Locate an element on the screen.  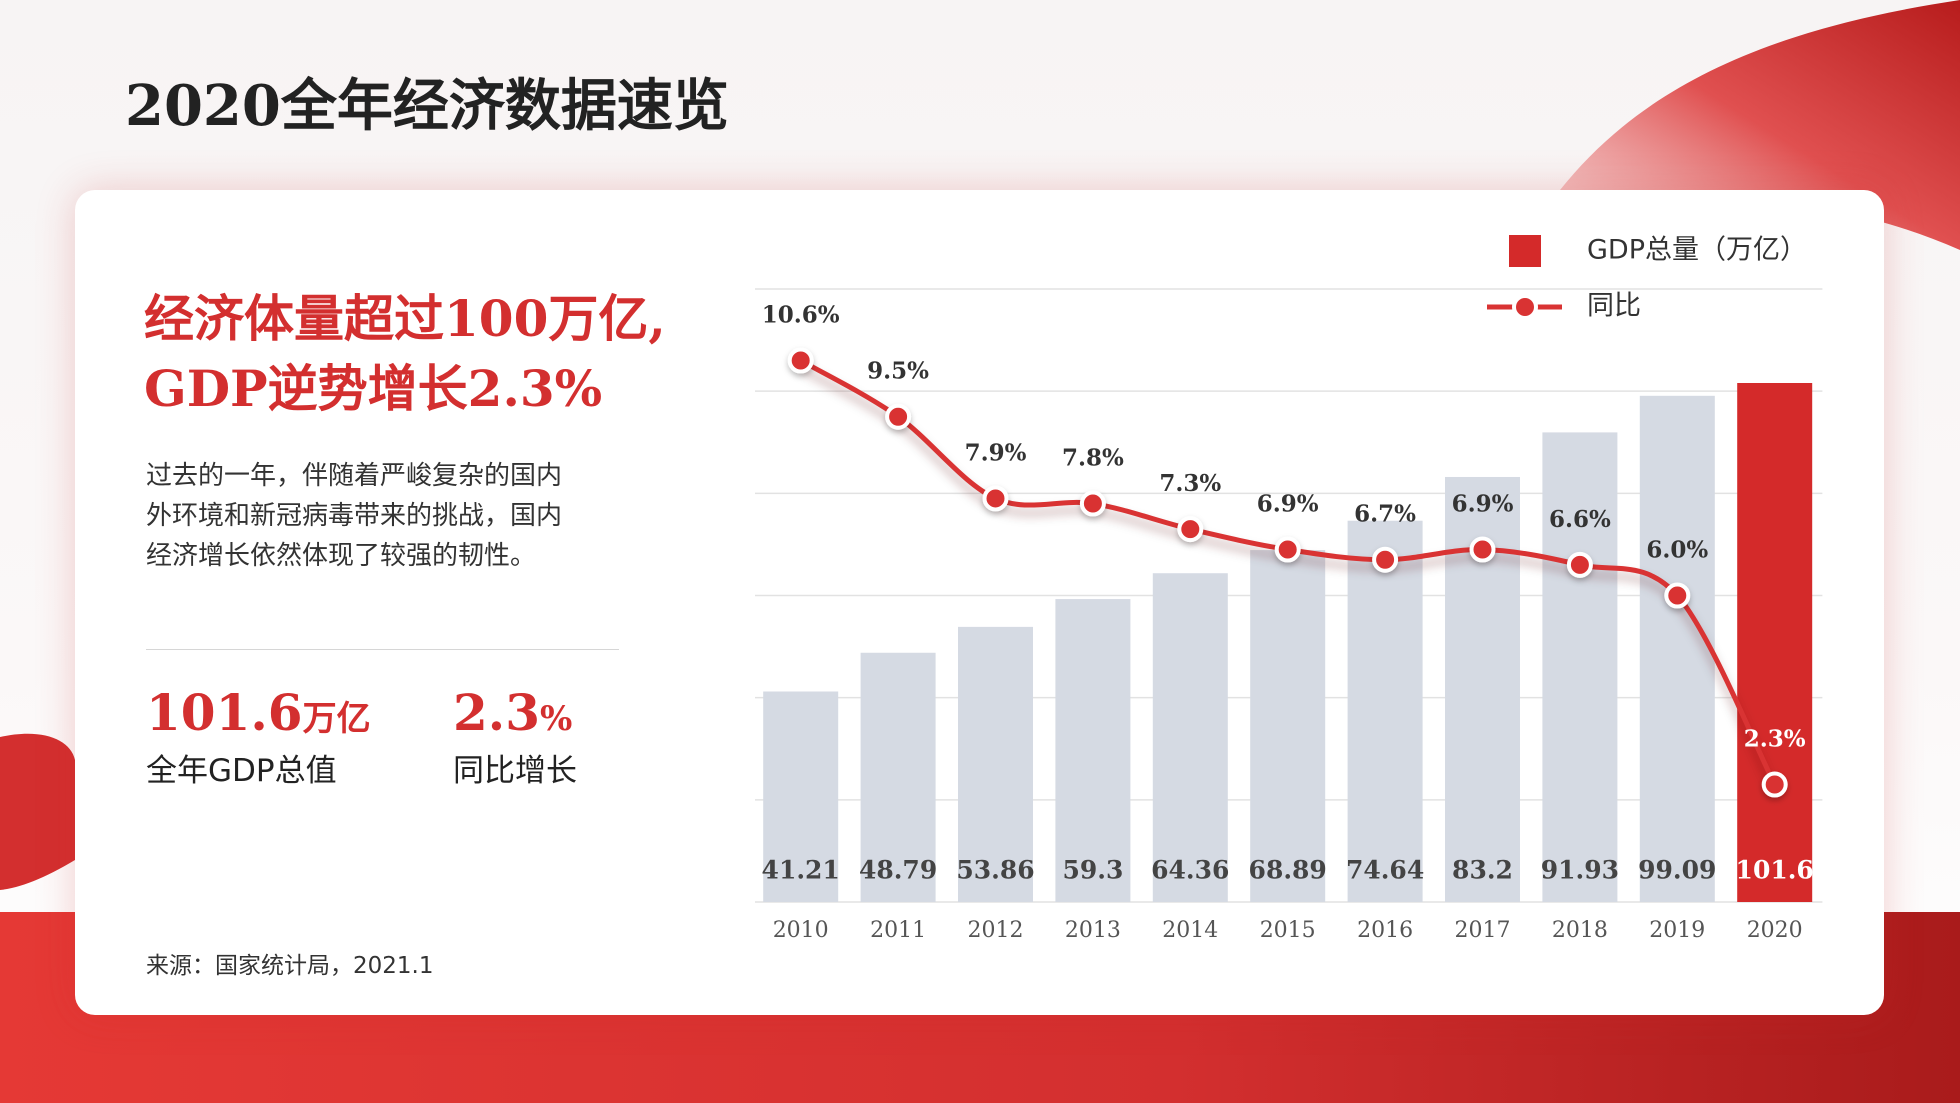
line-value-label: 7.8% is located at coordinates (1093, 458).